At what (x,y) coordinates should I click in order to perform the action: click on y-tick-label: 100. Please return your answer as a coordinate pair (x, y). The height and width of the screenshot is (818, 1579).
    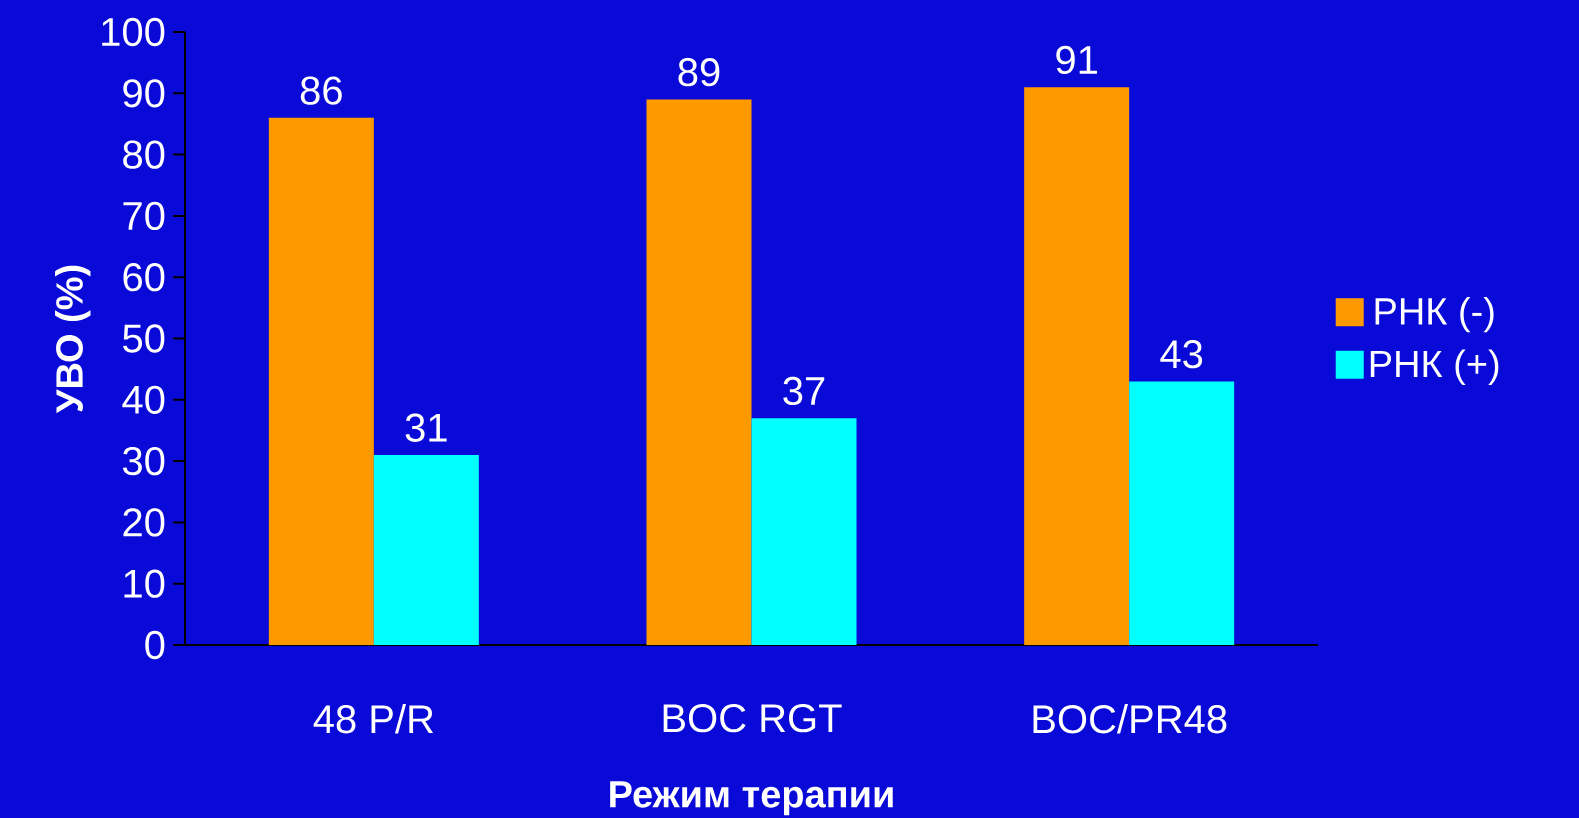
    Looking at the image, I should click on (133, 32).